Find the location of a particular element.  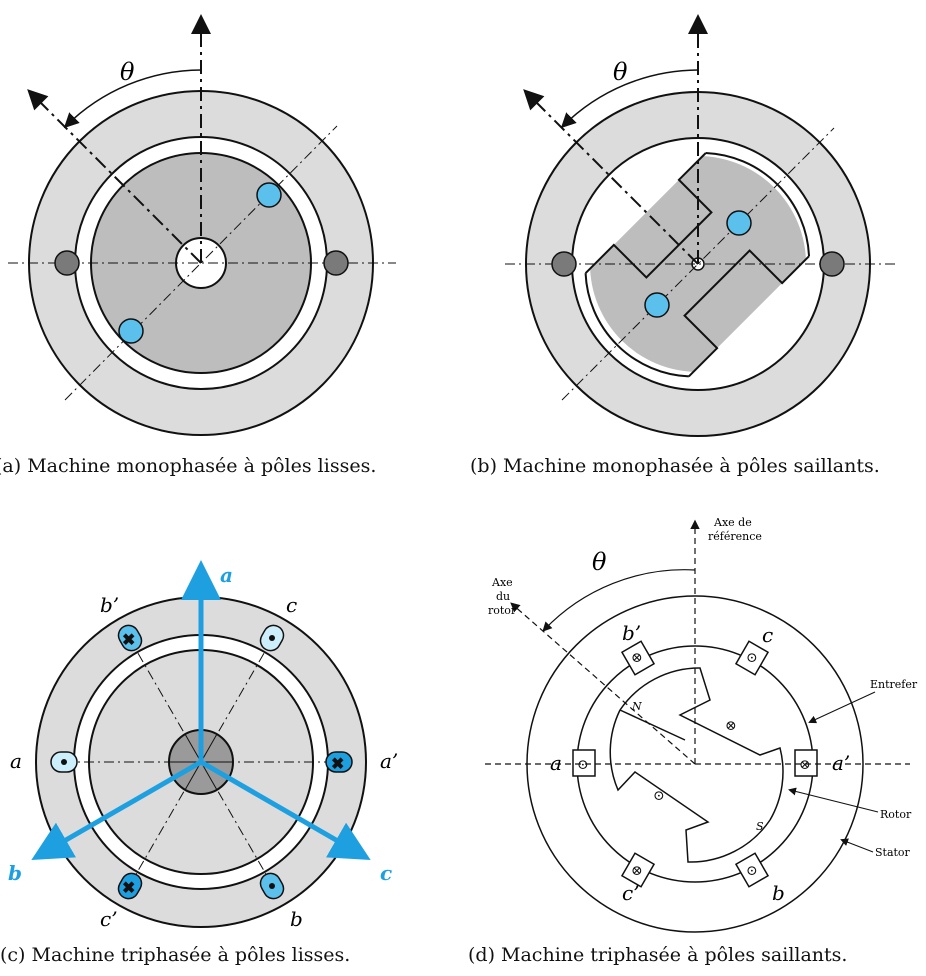

n-pole-label: N is located at coordinates (636, 706).